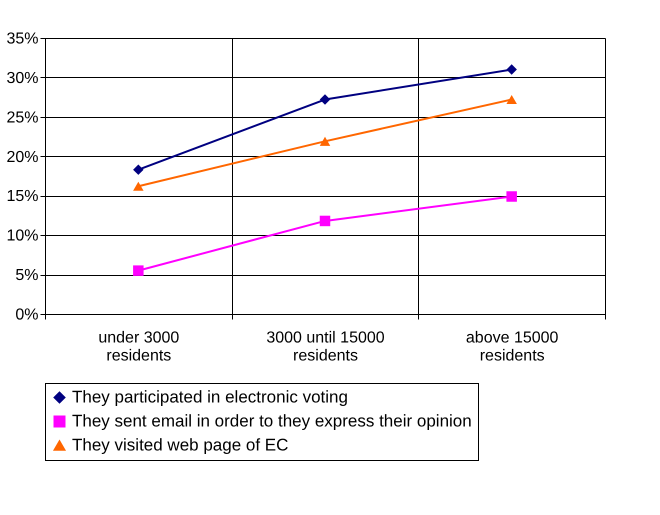 The image size is (660, 515). What do you see at coordinates (325, 347) in the screenshot?
I see `x-tick-label: 3000 until 15000 residents` at bounding box center [325, 347].